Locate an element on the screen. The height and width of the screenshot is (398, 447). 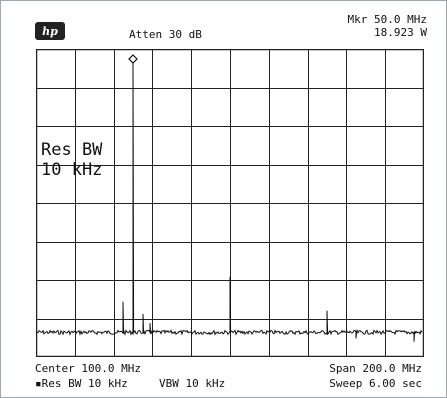
marker-diamond is located at coordinates (133, 59).